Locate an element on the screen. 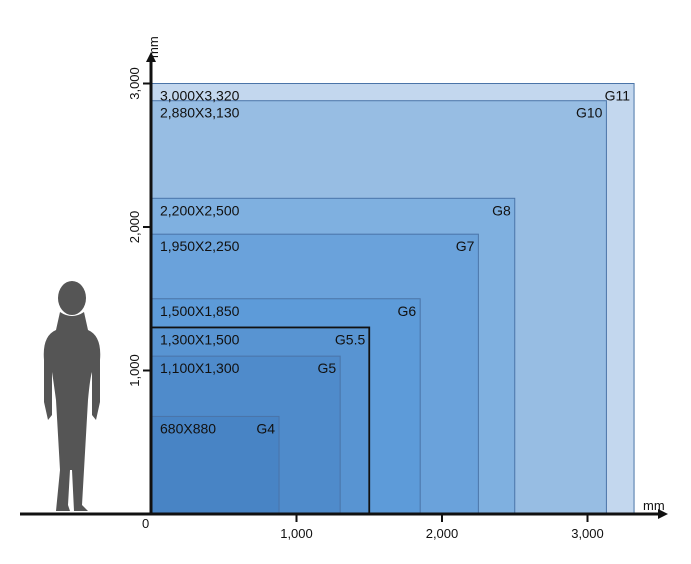 Image resolution: width=691 pixels, height=564 pixels. size-label-g5: 1,100X1,300 is located at coordinates (200, 368).